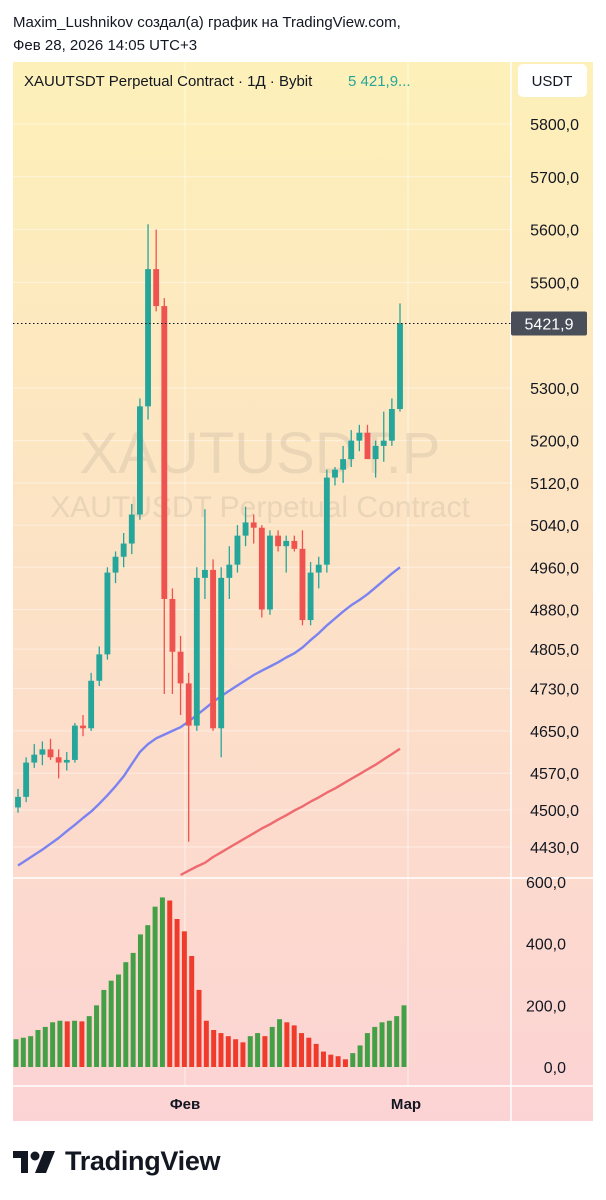  What do you see at coordinates (260, 453) in the screenshot?
I see `watermark-ticker: XAUTUSDT.P` at bounding box center [260, 453].